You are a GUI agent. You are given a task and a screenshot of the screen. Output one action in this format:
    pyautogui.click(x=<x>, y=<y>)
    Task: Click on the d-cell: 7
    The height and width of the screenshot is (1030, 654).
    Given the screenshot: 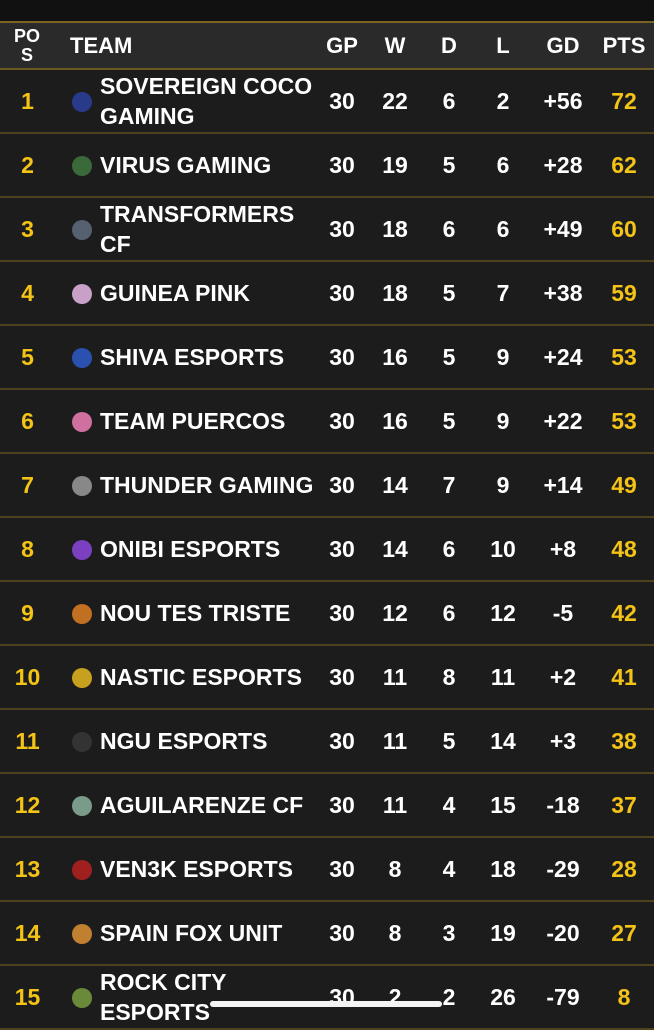 What is the action you would take?
    pyautogui.click(x=449, y=484)
    